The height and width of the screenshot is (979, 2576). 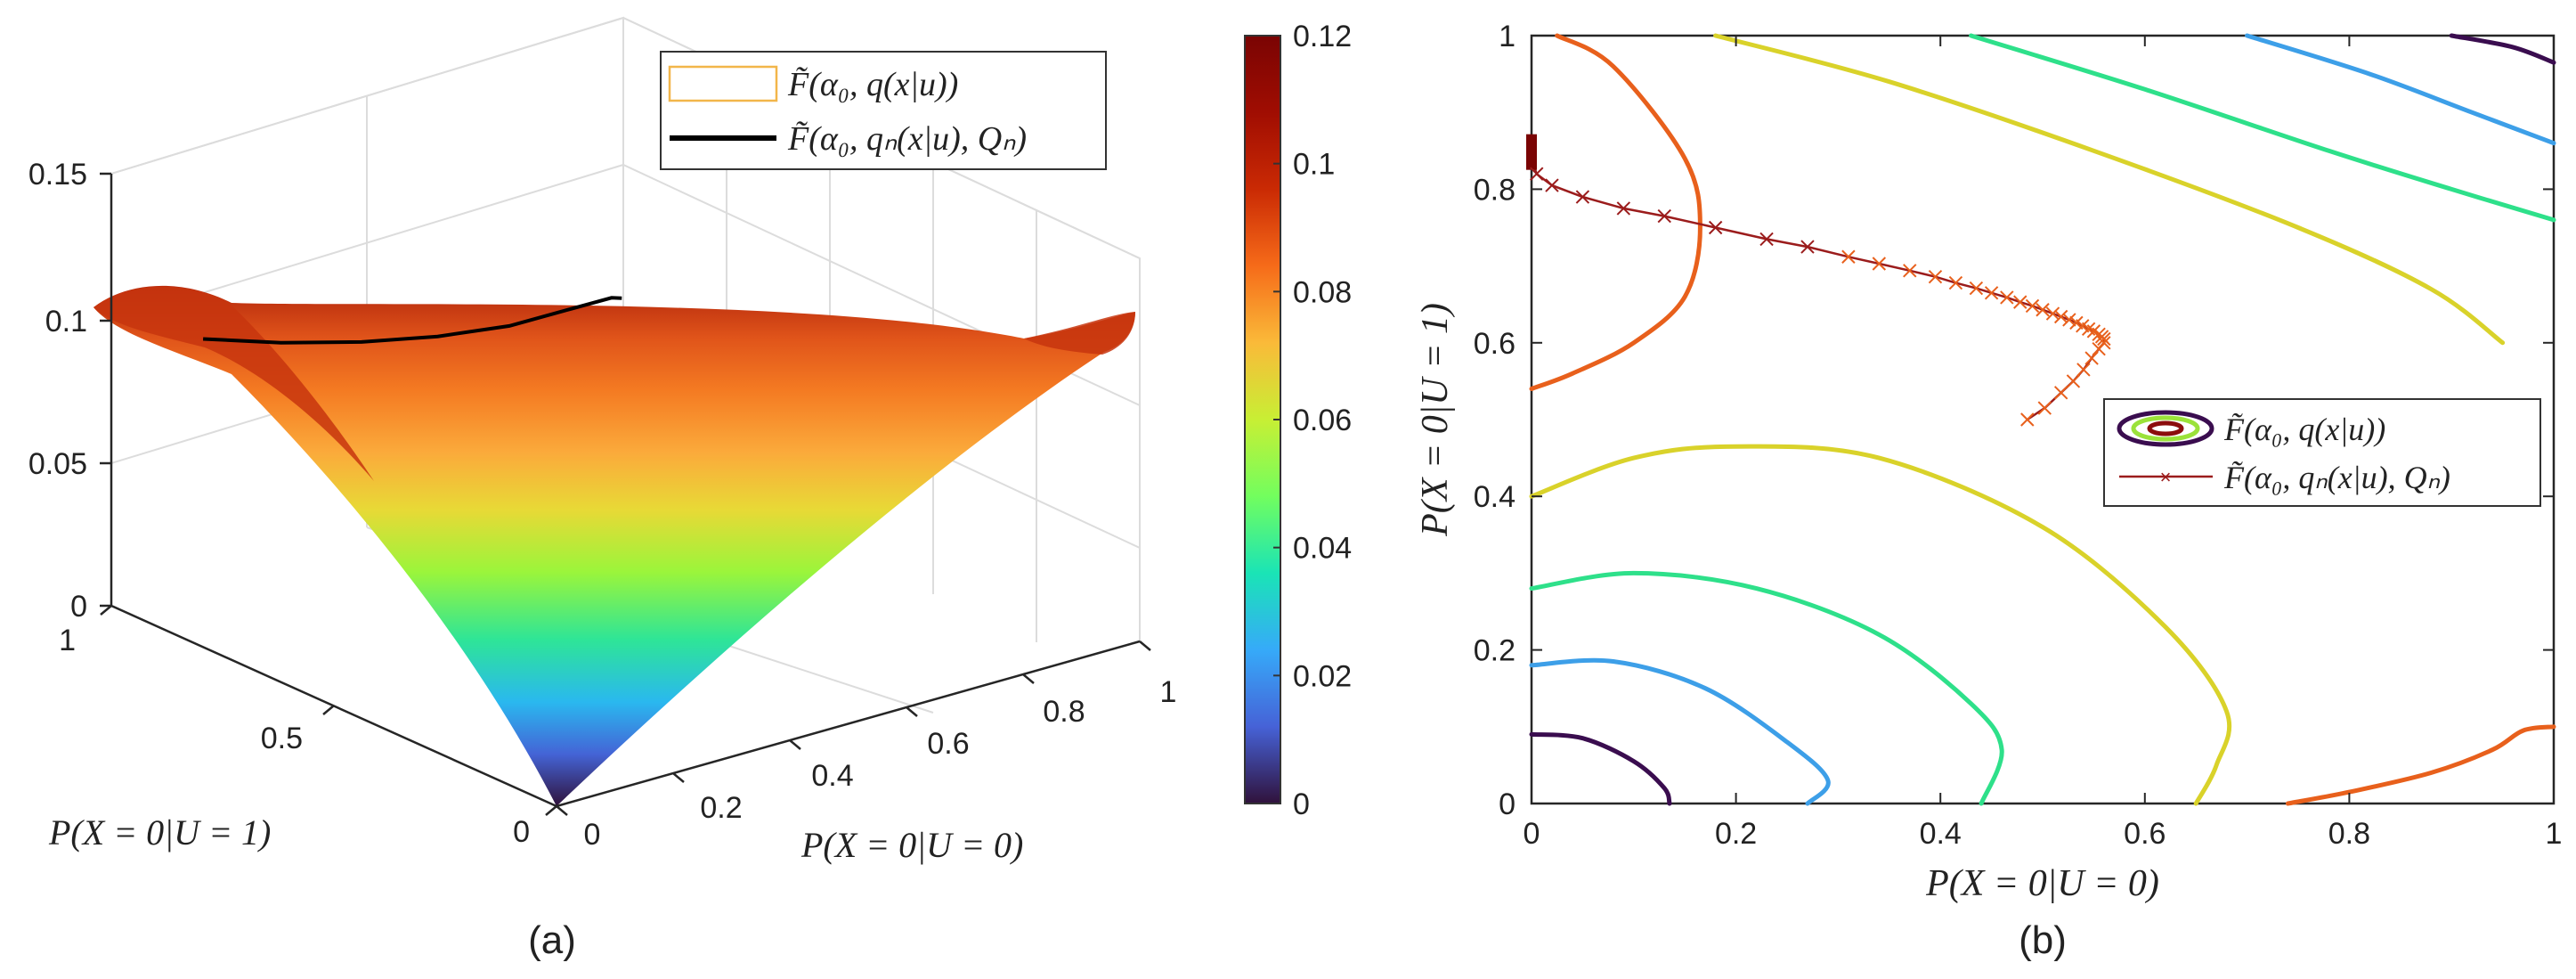 I want to click on colorbar-tick-label: 0.06, so click(x=1322, y=420).